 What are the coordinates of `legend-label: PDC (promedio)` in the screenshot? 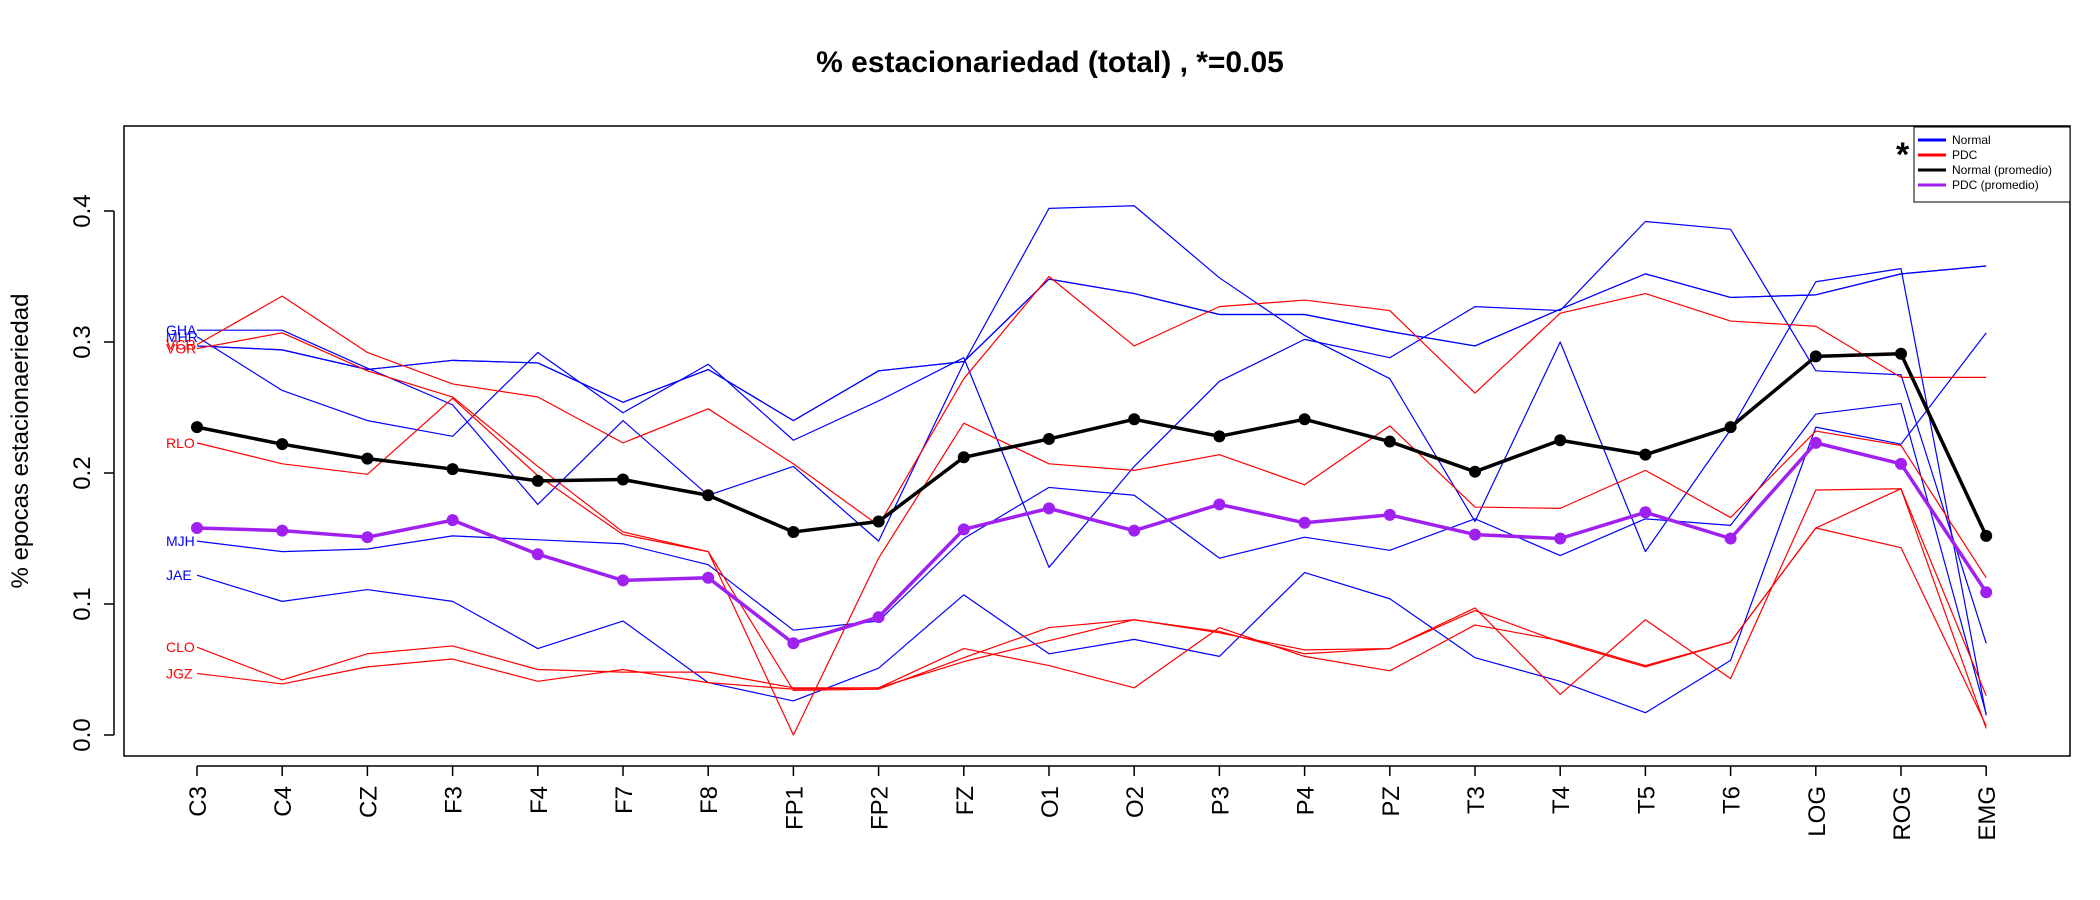 It's located at (1995, 185).